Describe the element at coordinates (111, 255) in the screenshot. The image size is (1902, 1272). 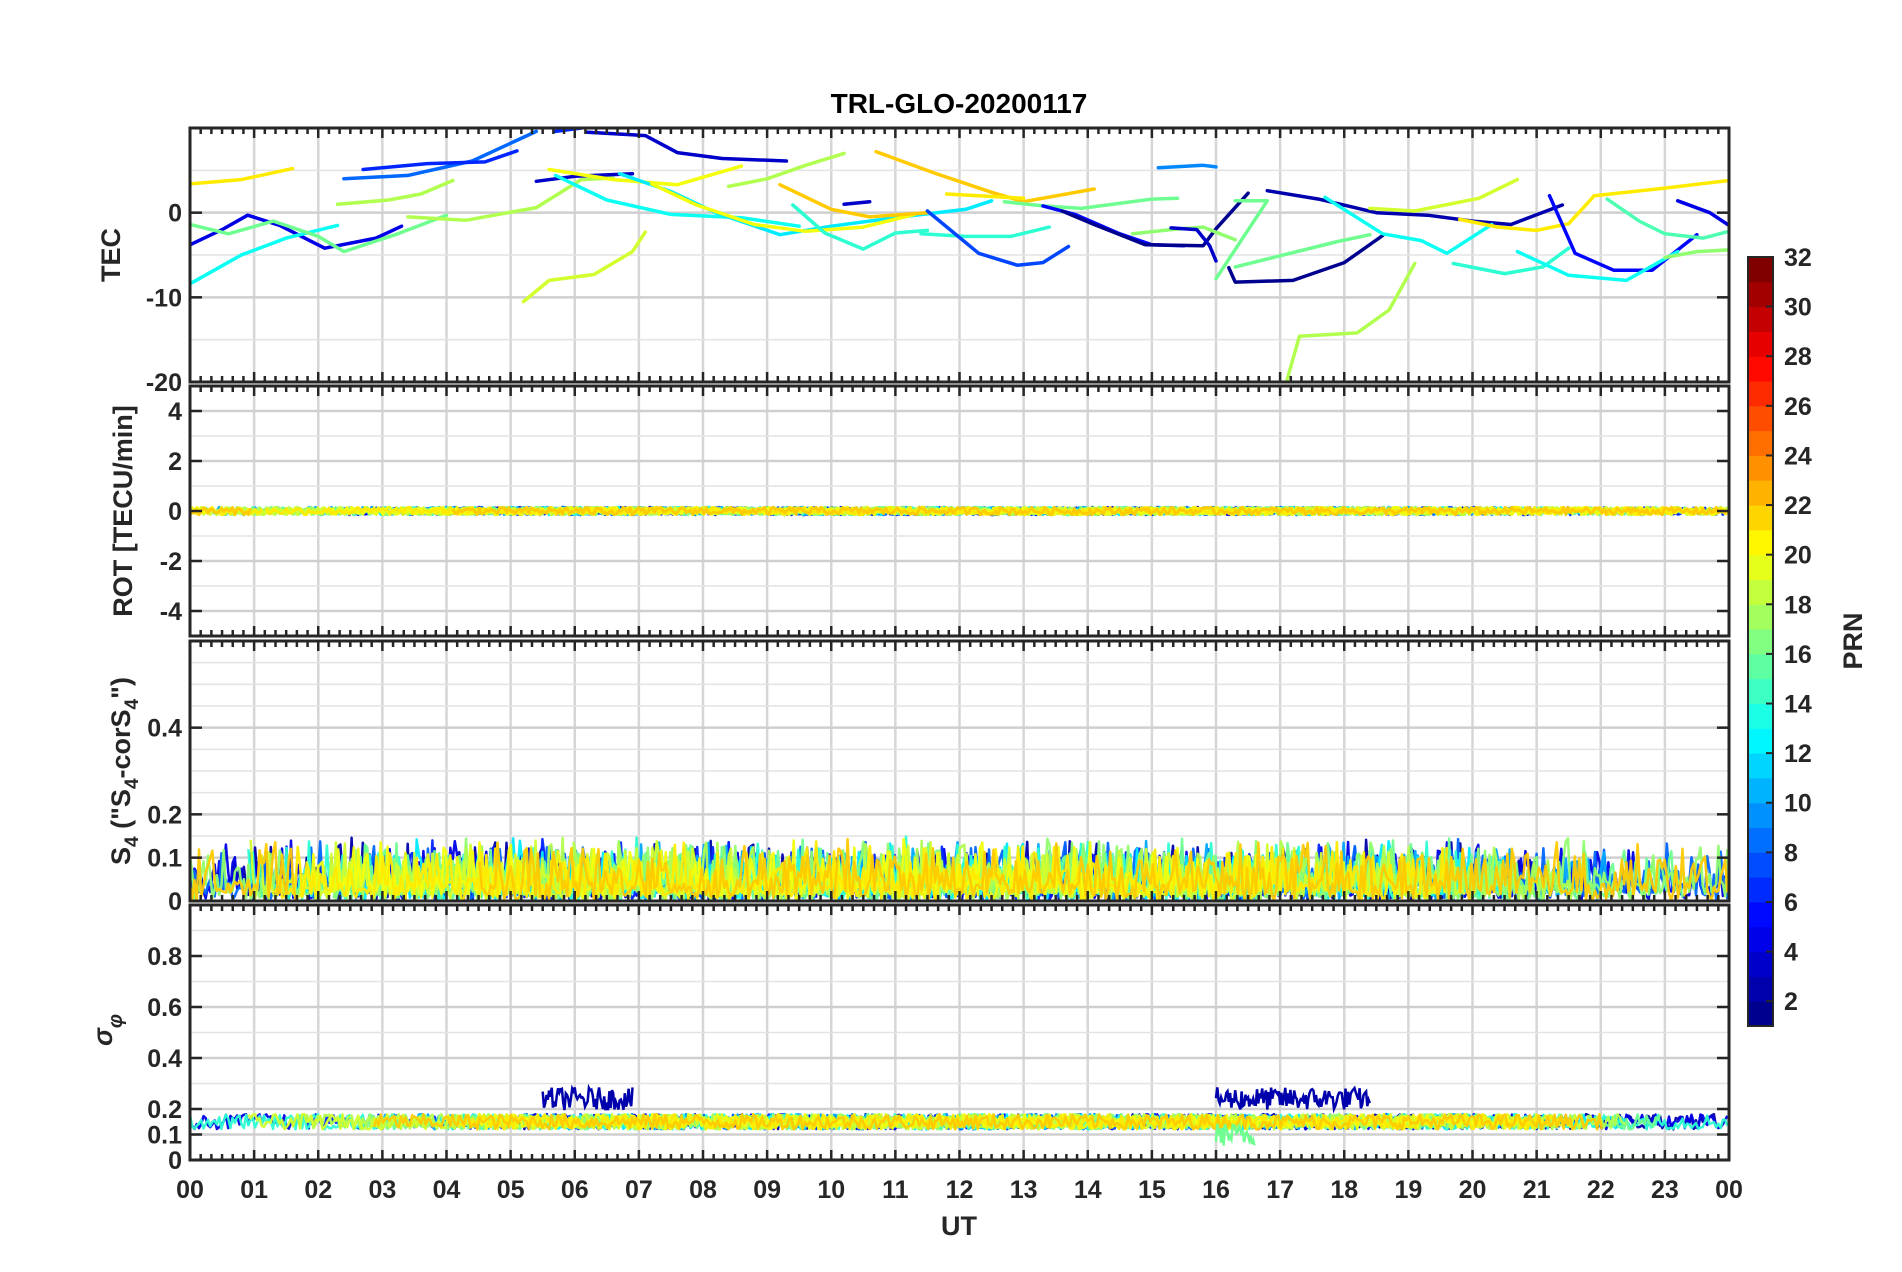
I see `tec-y-axis-label: TEC` at that location.